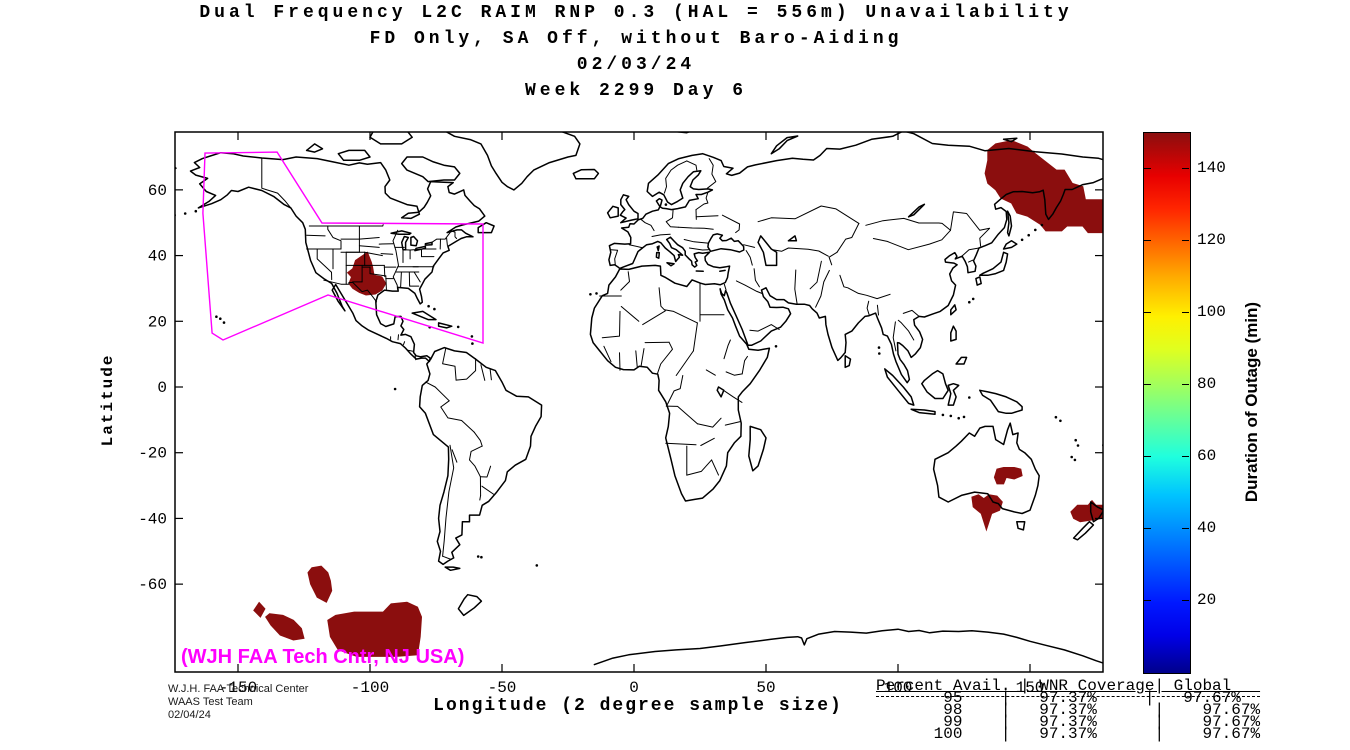 This screenshot has width=1350, height=750. I want to click on x-tick-label: -100, so click(370, 688).